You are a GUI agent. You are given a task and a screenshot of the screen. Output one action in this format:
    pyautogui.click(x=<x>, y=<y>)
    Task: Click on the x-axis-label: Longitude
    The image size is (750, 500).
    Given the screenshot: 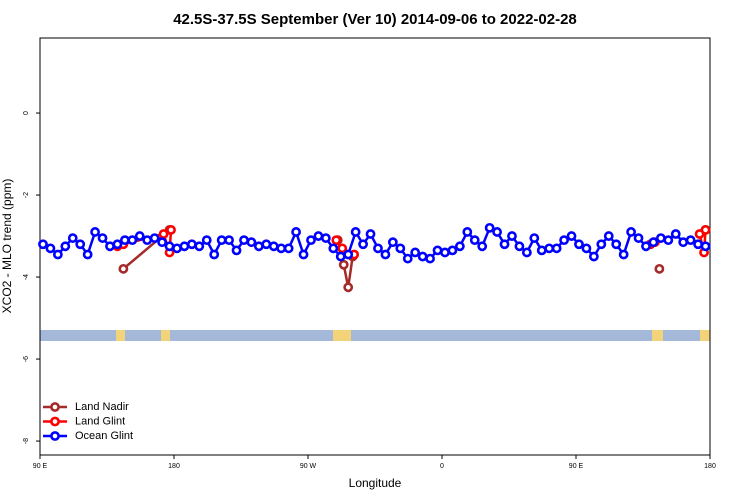 What is the action you would take?
    pyautogui.click(x=375, y=483)
    